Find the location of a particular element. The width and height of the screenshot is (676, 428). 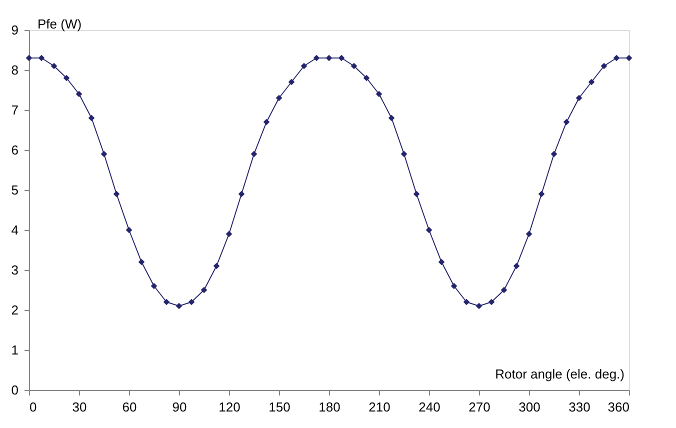

y-tick-label: 8 is located at coordinates (14, 70).